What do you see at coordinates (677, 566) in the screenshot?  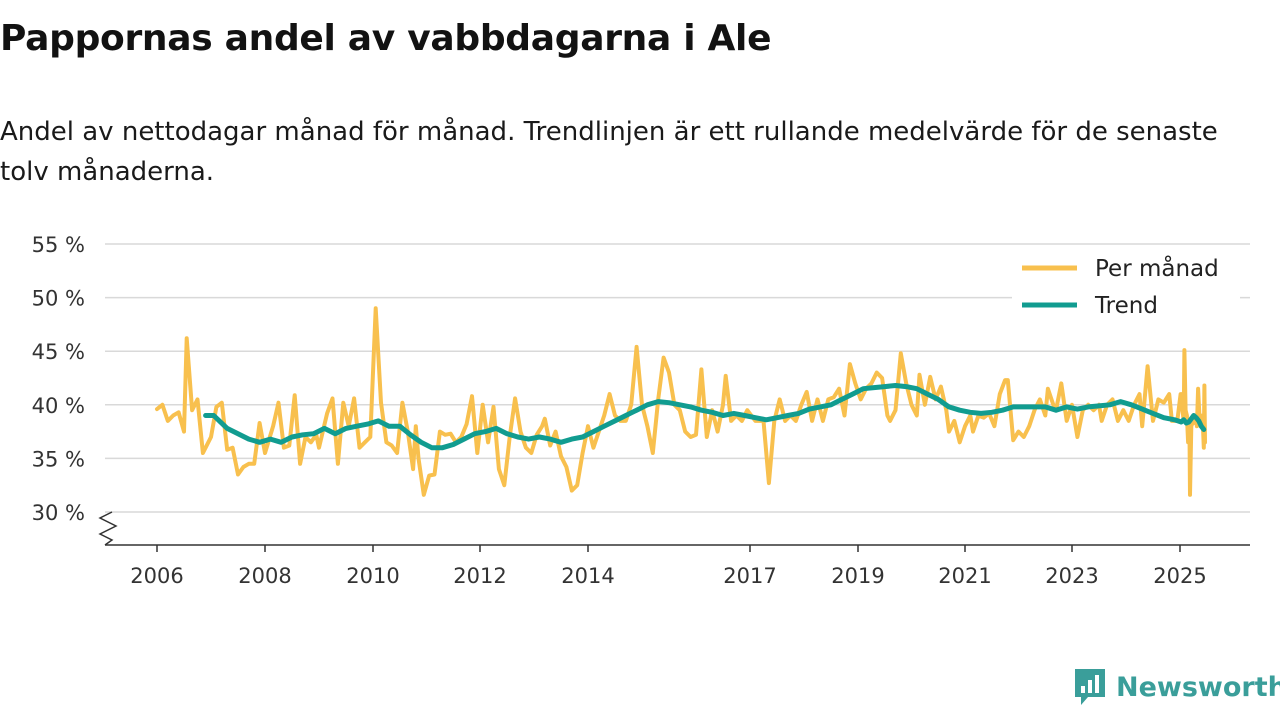 I see `x-axis: 2006 2008 2010 2012 2014 2017 2019 2021 2023 2025` at bounding box center [677, 566].